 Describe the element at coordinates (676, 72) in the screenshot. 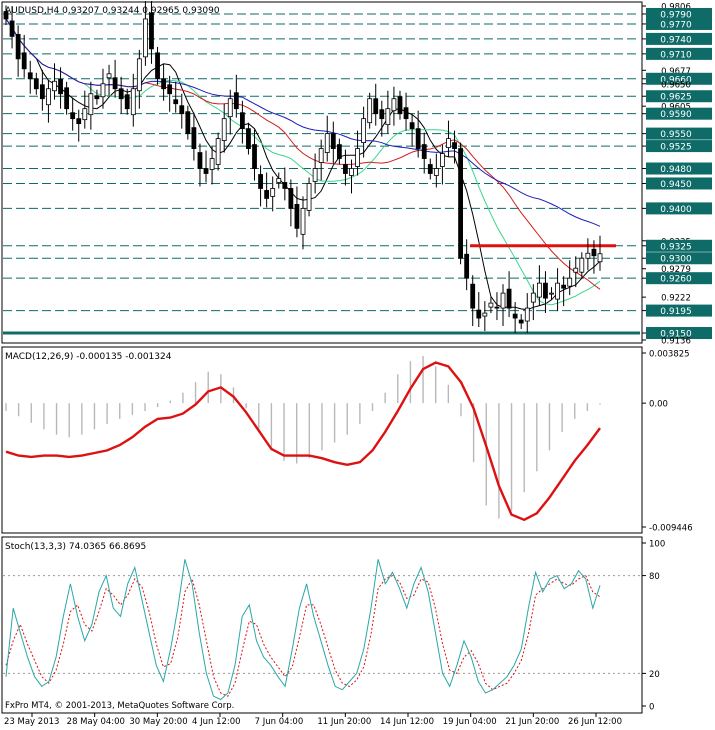

I see `price-tick-label: 0.9677` at that location.